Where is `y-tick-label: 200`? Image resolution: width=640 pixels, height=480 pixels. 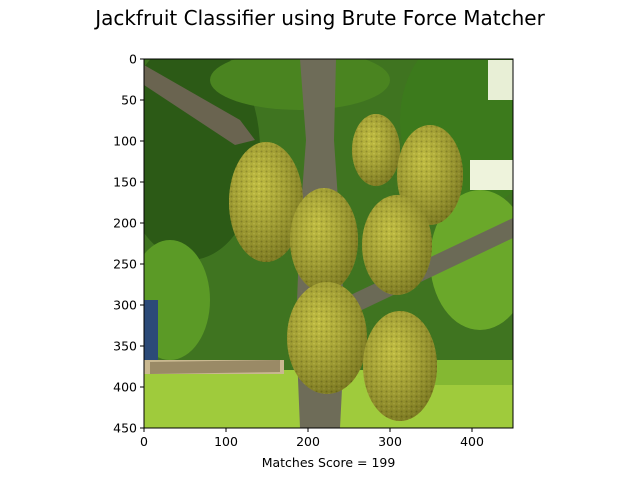
y-tick-label: 200 is located at coordinates (125, 223).